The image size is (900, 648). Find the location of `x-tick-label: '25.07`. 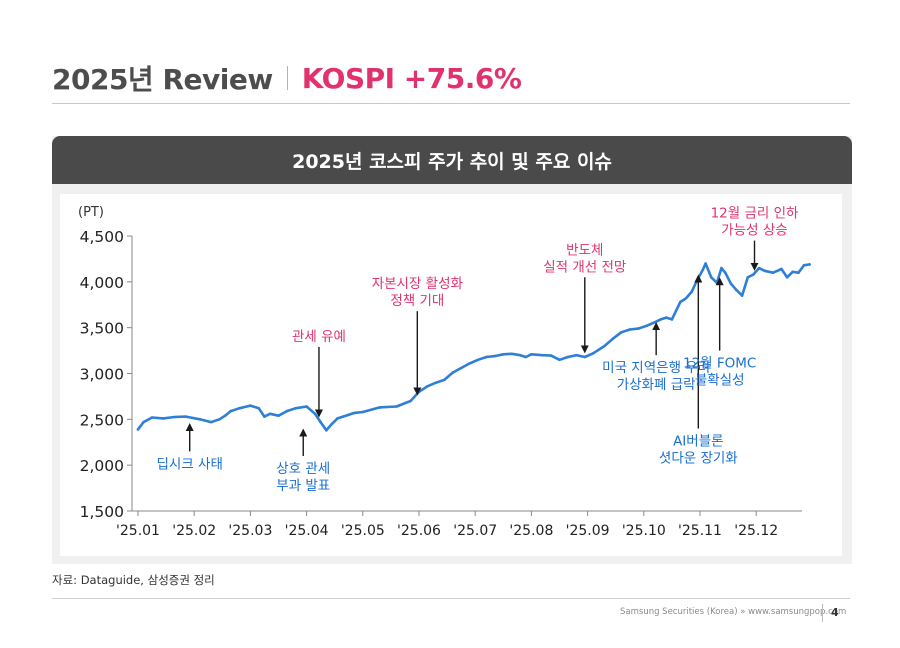

x-tick-label: '25.07 is located at coordinates (475, 531).